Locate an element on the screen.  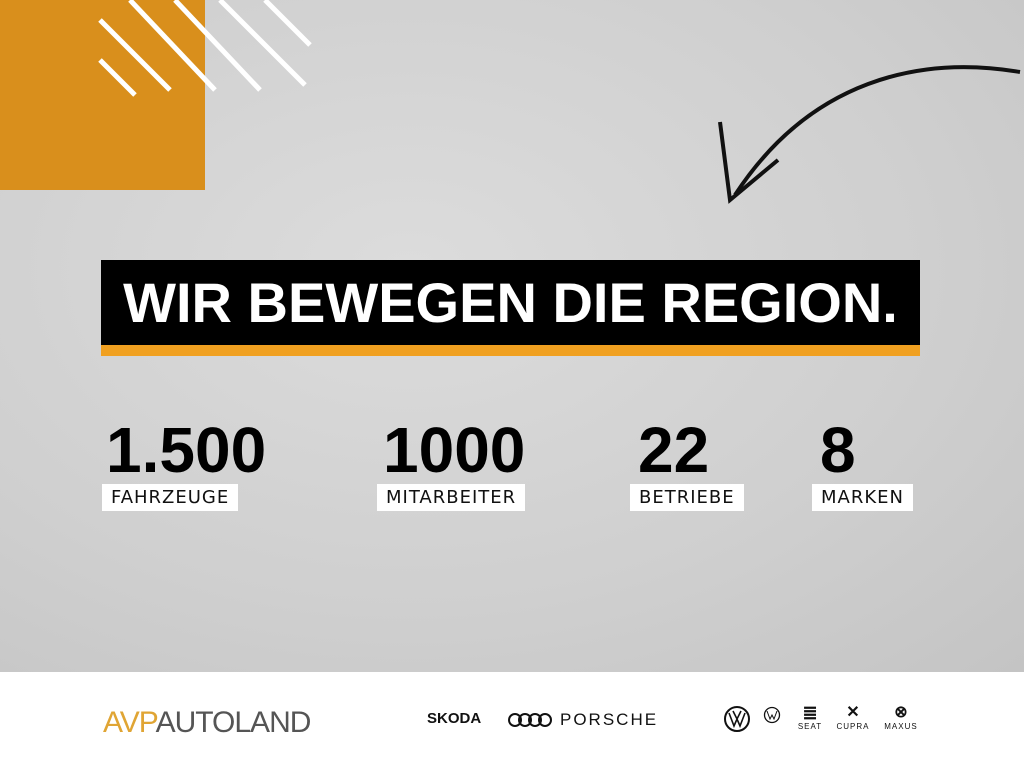
avp-autoland-logo: AVPAUTOLAND is located at coordinates (207, 723).